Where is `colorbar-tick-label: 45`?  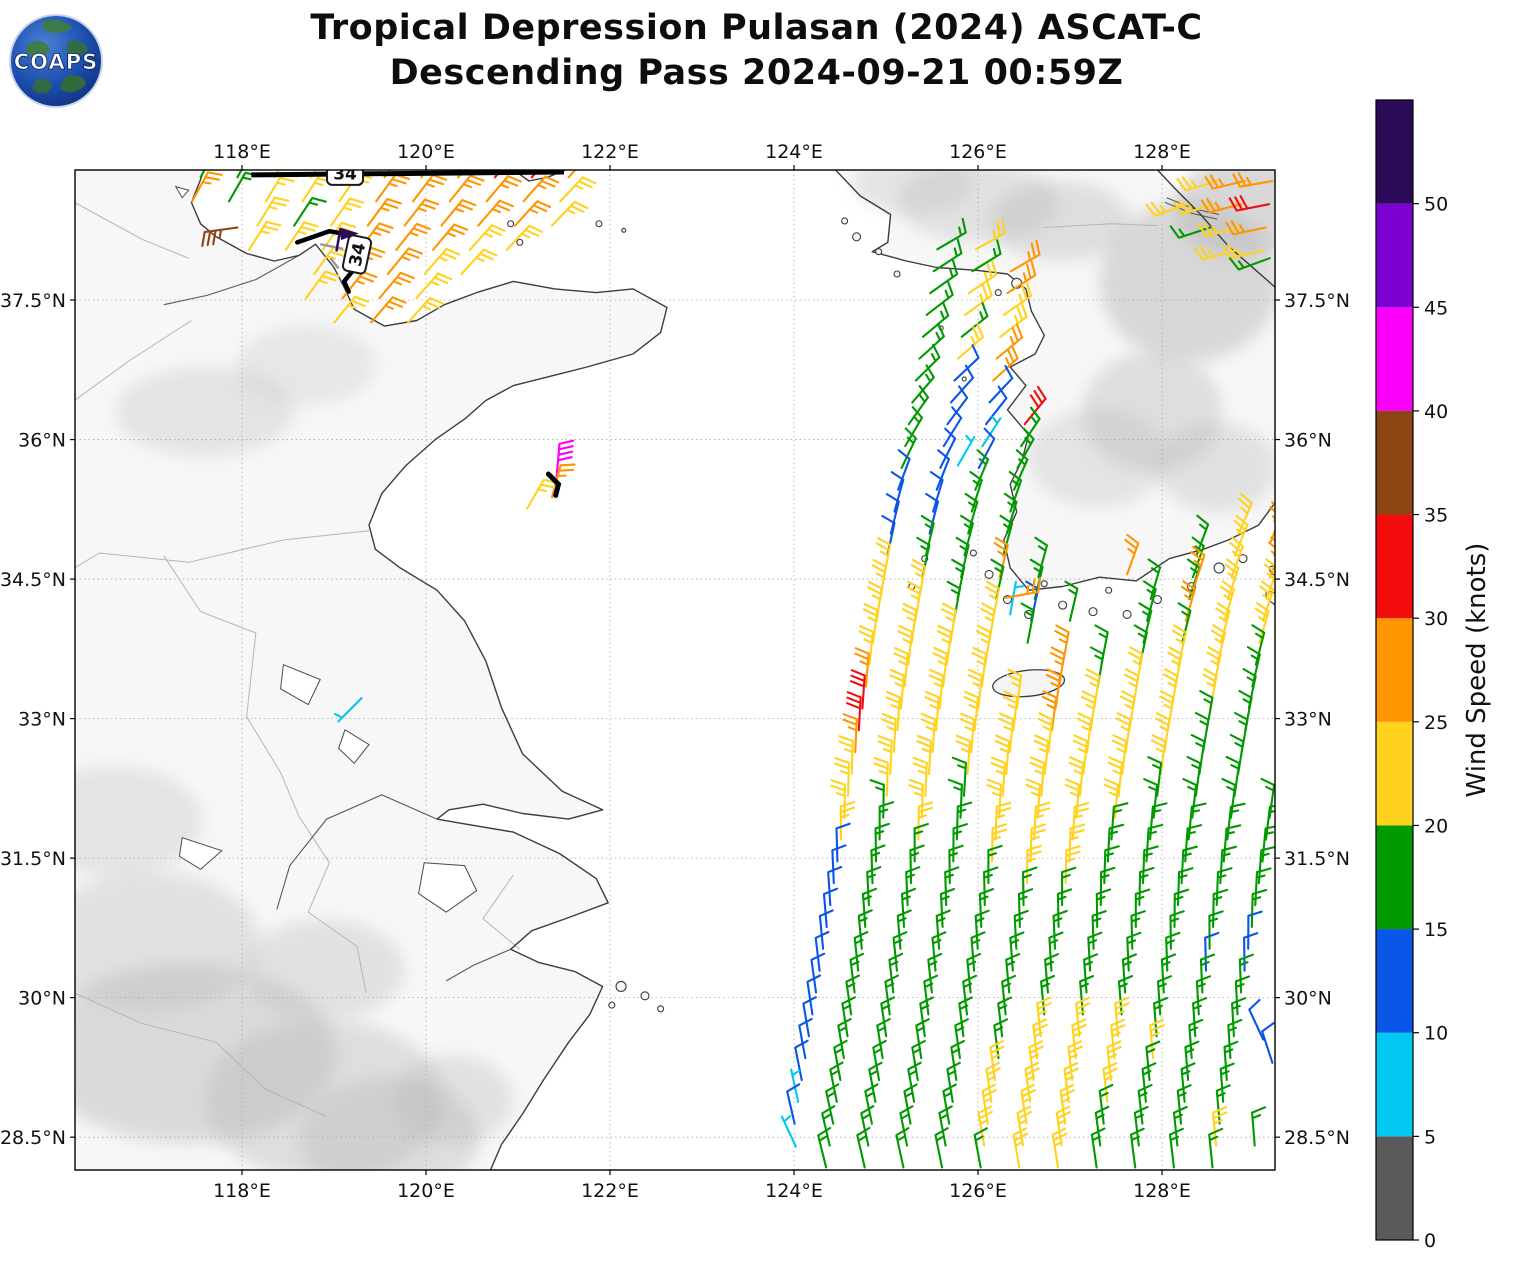
colorbar-tick-label: 45 is located at coordinates (1436, 308).